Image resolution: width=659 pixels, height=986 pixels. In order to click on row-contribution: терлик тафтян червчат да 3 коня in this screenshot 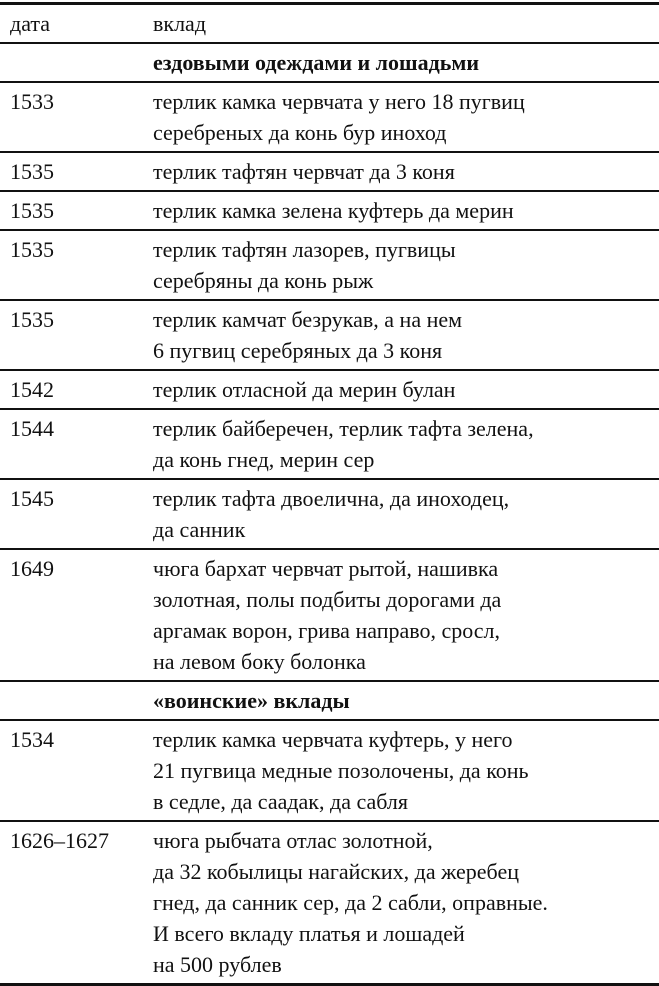, I will do `click(406, 171)`.